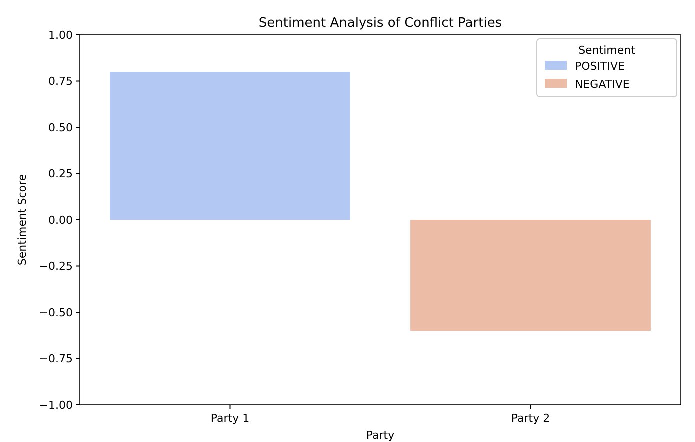  What do you see at coordinates (530, 418) in the screenshot?
I see `x-tick-label: Party 2` at bounding box center [530, 418].